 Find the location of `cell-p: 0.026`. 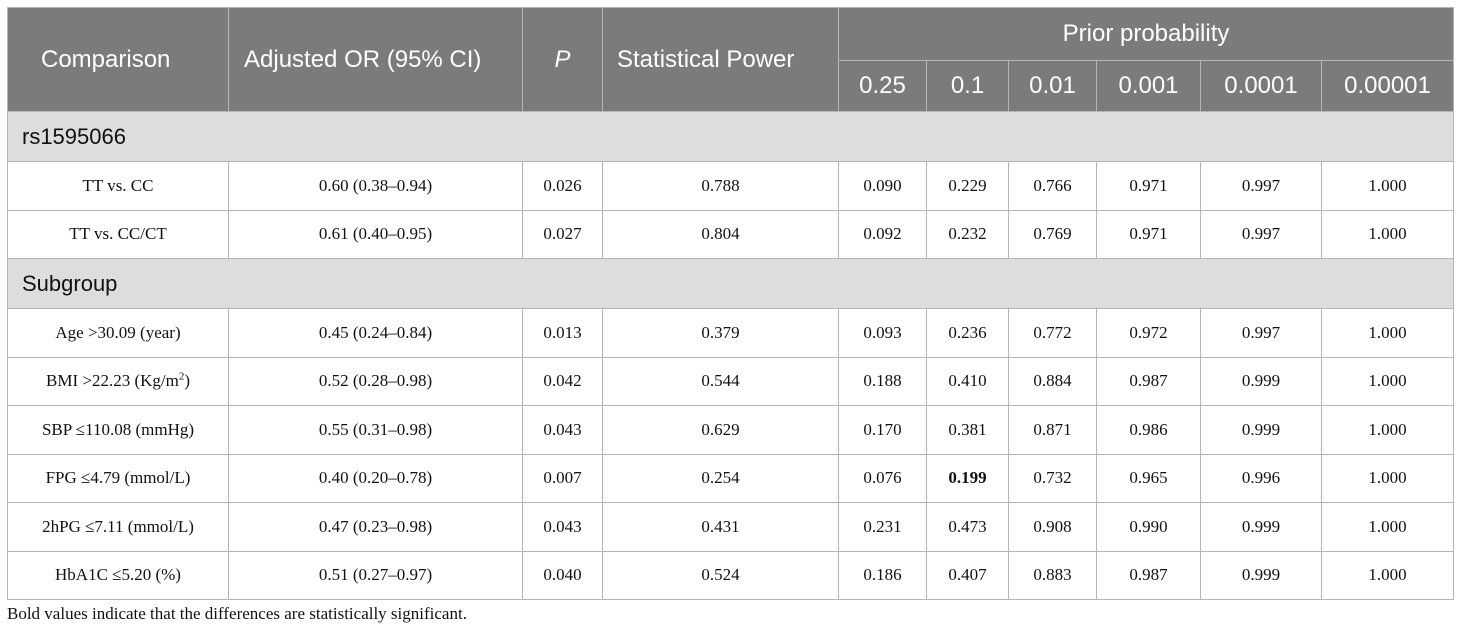

cell-p: 0.026 is located at coordinates (562, 186).